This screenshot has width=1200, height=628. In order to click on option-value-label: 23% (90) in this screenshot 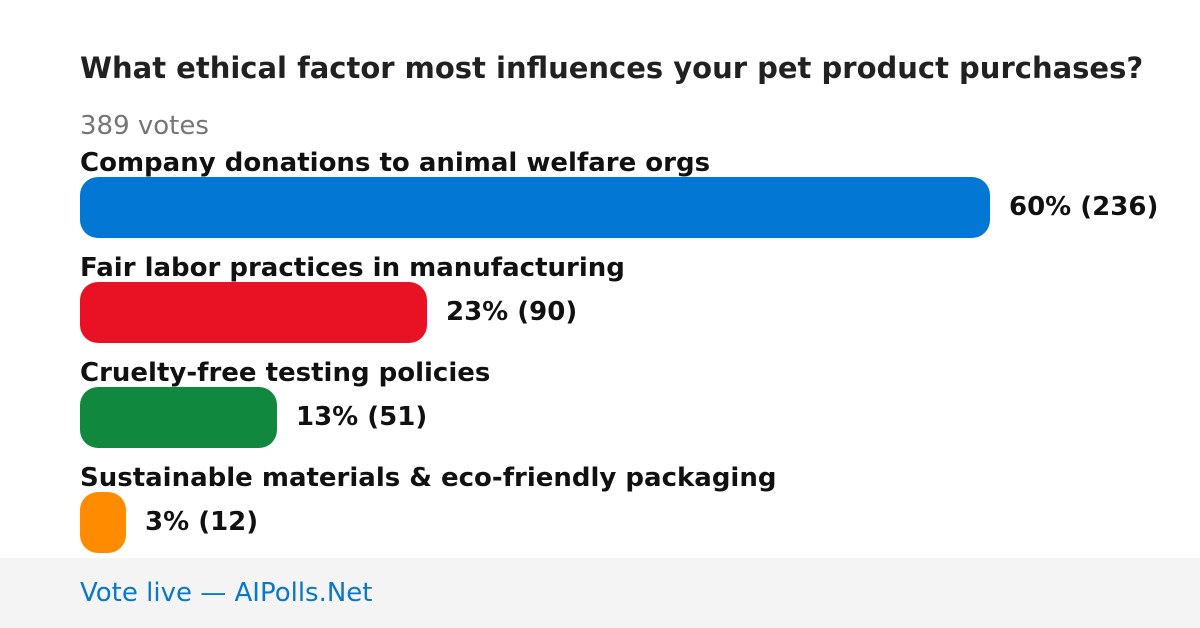, I will do `click(512, 312)`.